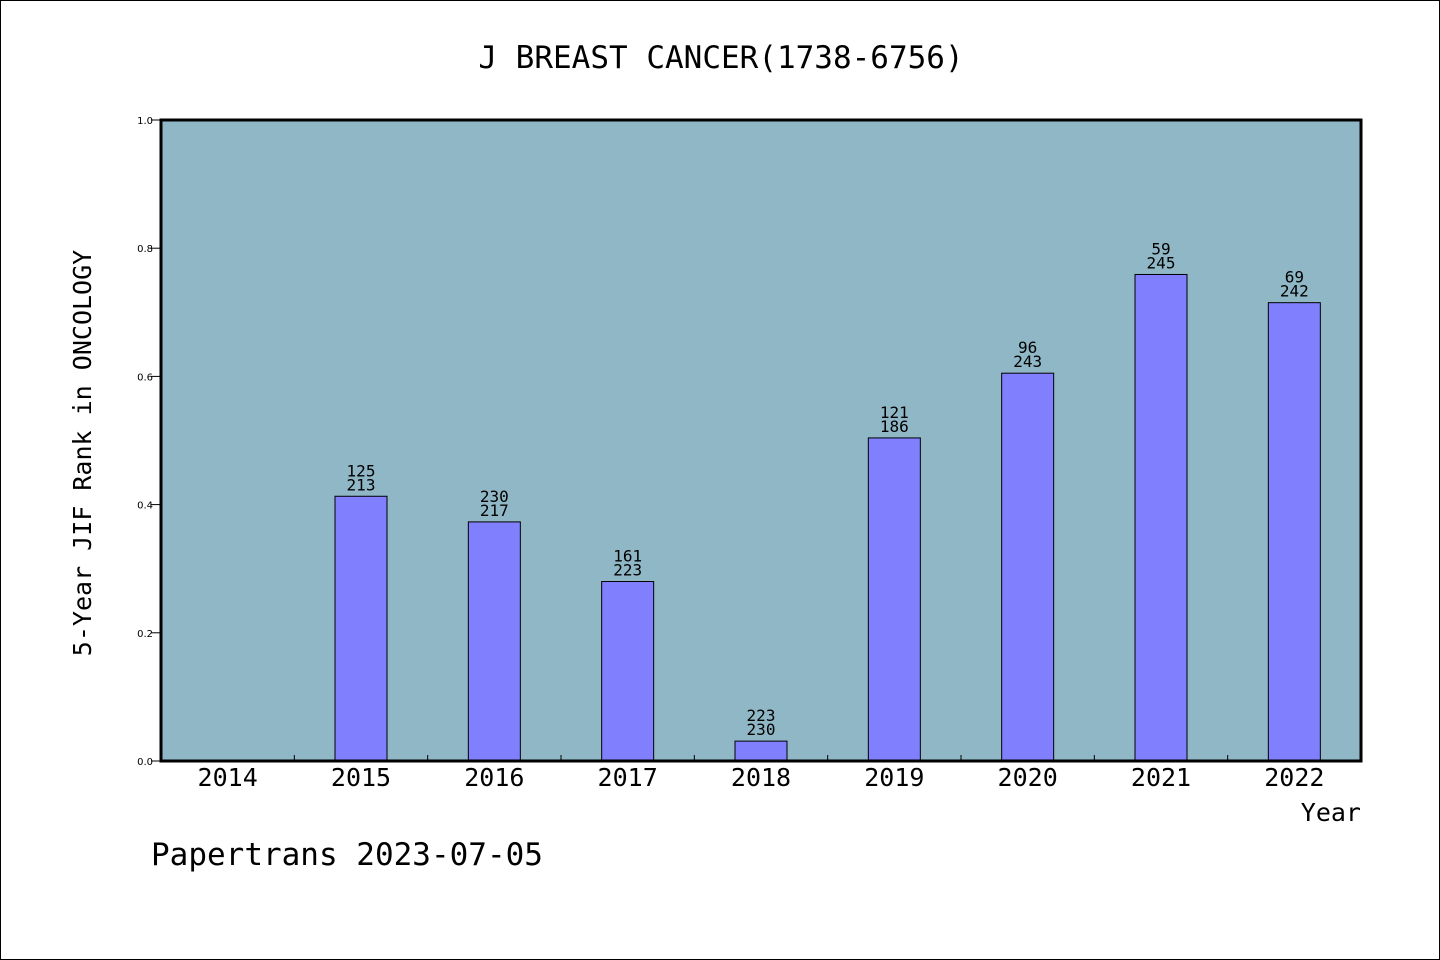  Describe the element at coordinates (628, 777) in the screenshot. I see `x-tick-label-2017: 2017` at that location.